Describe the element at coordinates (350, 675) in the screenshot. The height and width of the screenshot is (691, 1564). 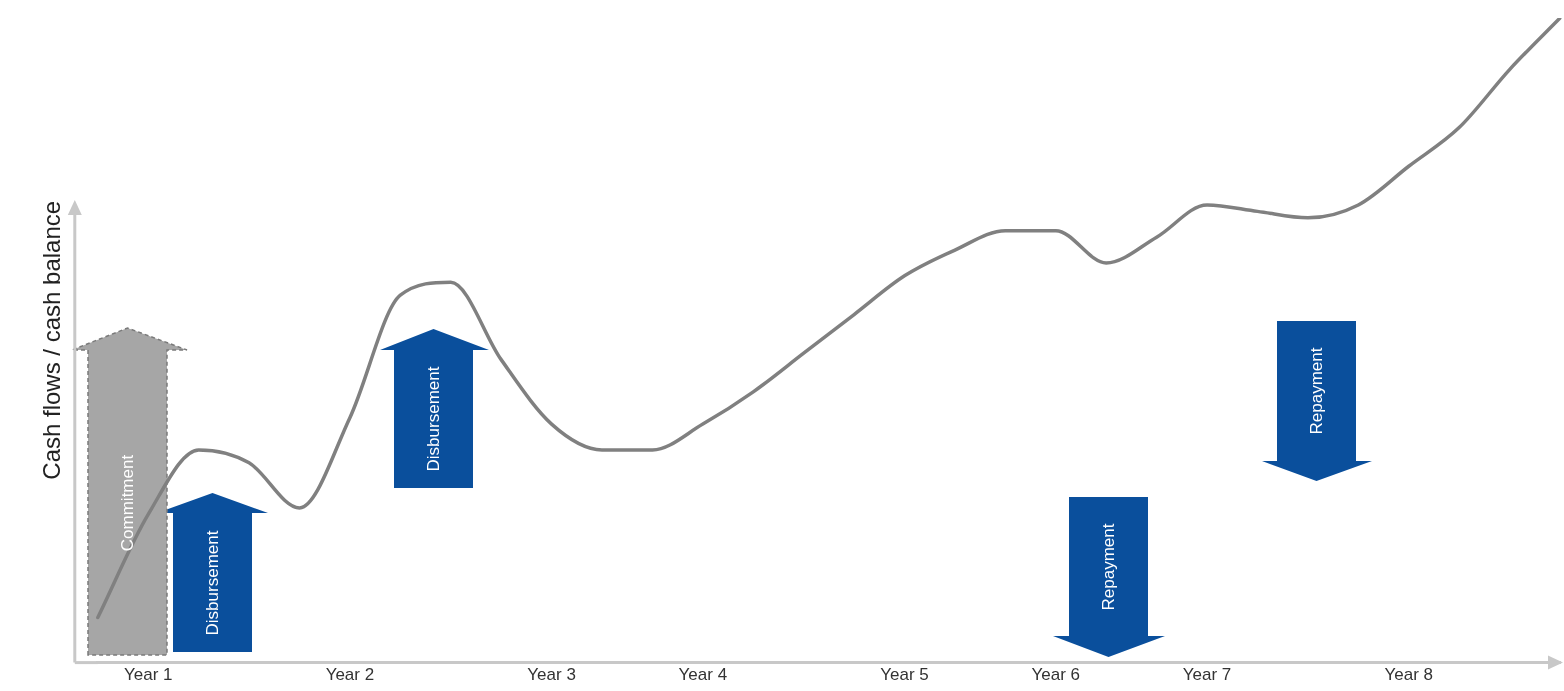
I see `x-tick-label: Year 2` at that location.